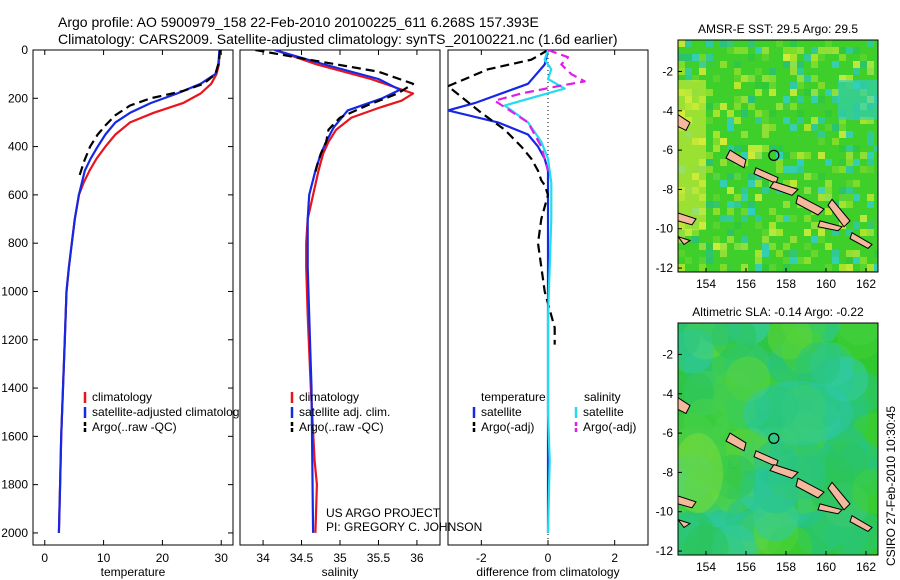 This screenshot has width=900, height=580. What do you see at coordinates (404, 527) in the screenshot?
I see `credit-line-2: PI: GREGORY C. JOHNSON` at bounding box center [404, 527].